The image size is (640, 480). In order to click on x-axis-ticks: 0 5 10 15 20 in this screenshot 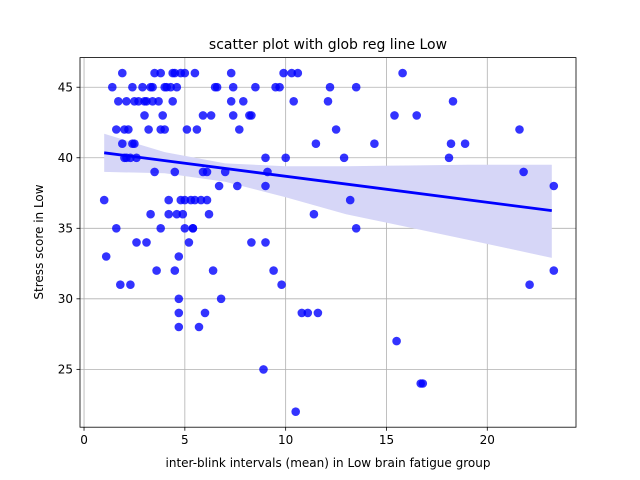, I will do `click(287, 437)`.